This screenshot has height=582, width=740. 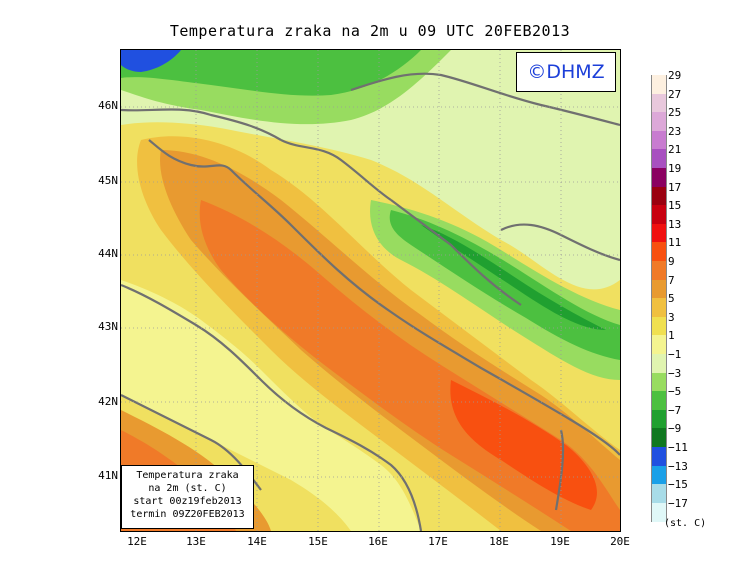 I want to click on lat-label-46n: 46N, so click(x=108, y=105).